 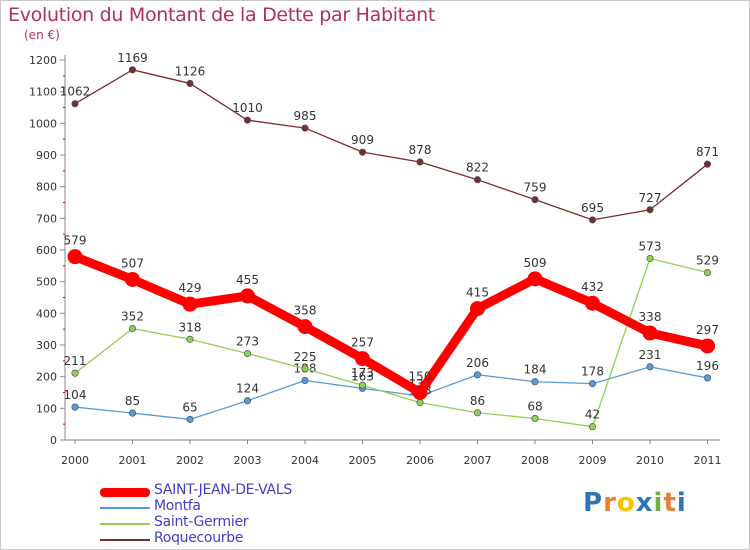 I want to click on y-tick-label: 1000, so click(x=43, y=123).